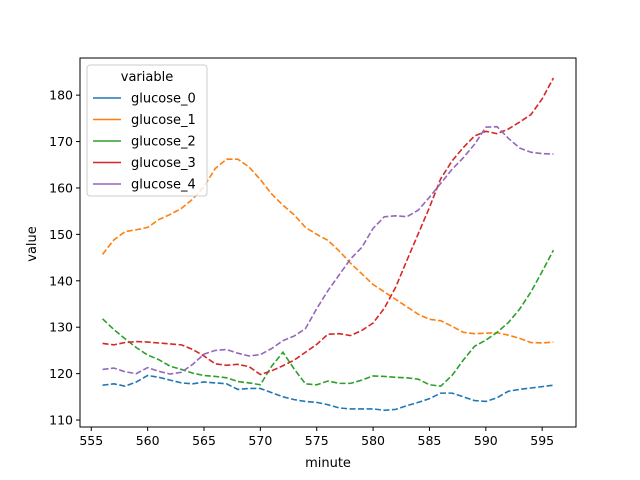 Image resolution: width=640 pixels, height=480 pixels. I want to click on y-tick-label: 120, so click(61, 373).